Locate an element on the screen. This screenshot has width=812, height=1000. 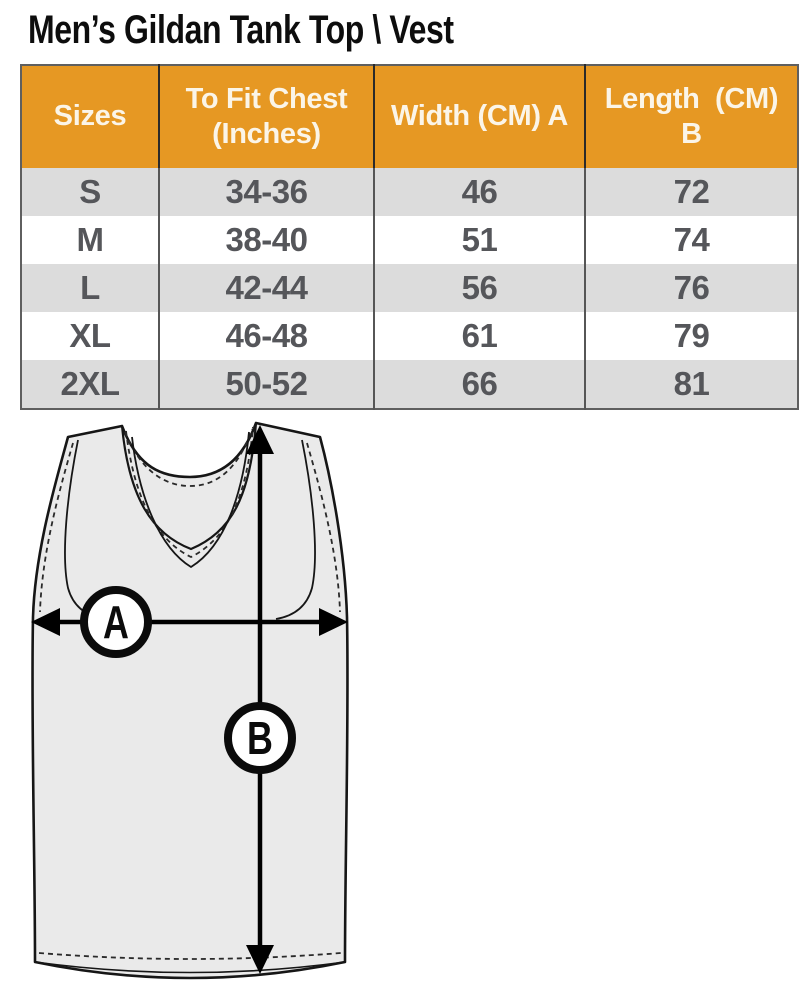
length-cell: 72 is located at coordinates (691, 192).